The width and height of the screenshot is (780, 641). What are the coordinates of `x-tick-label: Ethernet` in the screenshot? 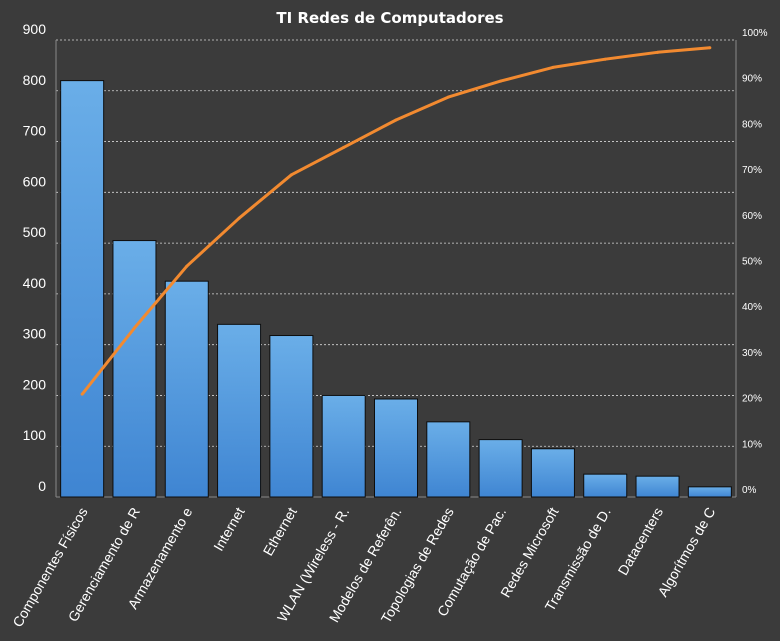 It's located at (280, 531).